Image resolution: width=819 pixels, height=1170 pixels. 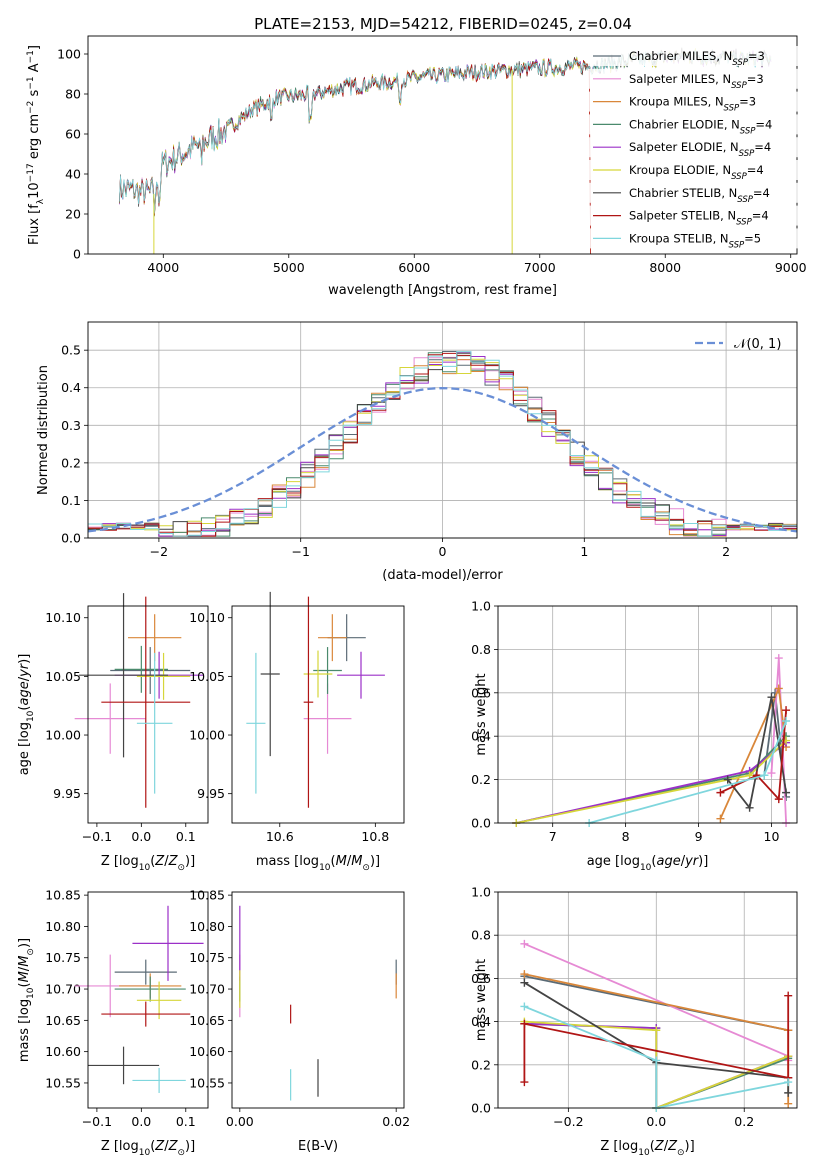 What do you see at coordinates (31, 82) in the screenshot?
I see `label-part: −1` at bounding box center [31, 82].